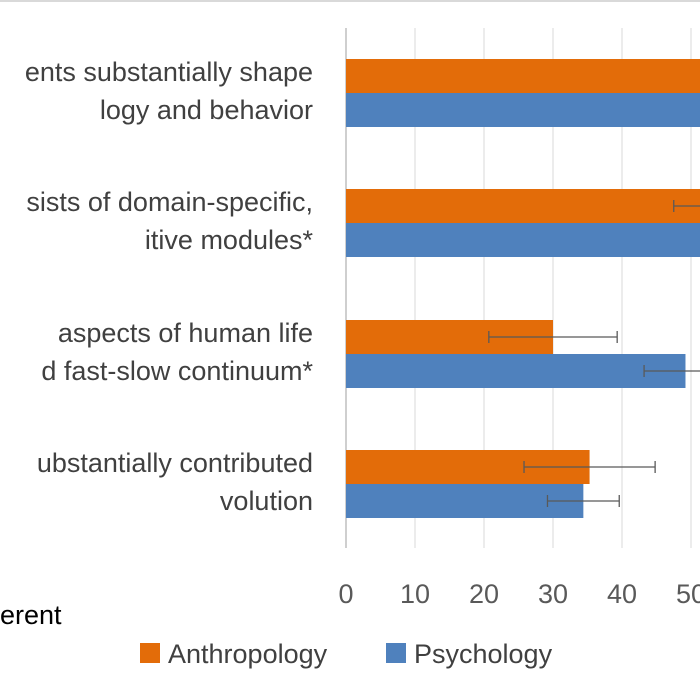  What do you see at coordinates (206, 110) in the screenshot?
I see `category-label-0-line-1: logy and behavior` at bounding box center [206, 110].